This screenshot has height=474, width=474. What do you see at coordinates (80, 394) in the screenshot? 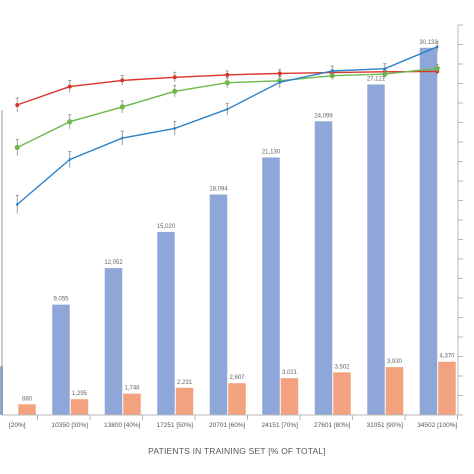
I see `data-label: 1,295` at bounding box center [80, 394].